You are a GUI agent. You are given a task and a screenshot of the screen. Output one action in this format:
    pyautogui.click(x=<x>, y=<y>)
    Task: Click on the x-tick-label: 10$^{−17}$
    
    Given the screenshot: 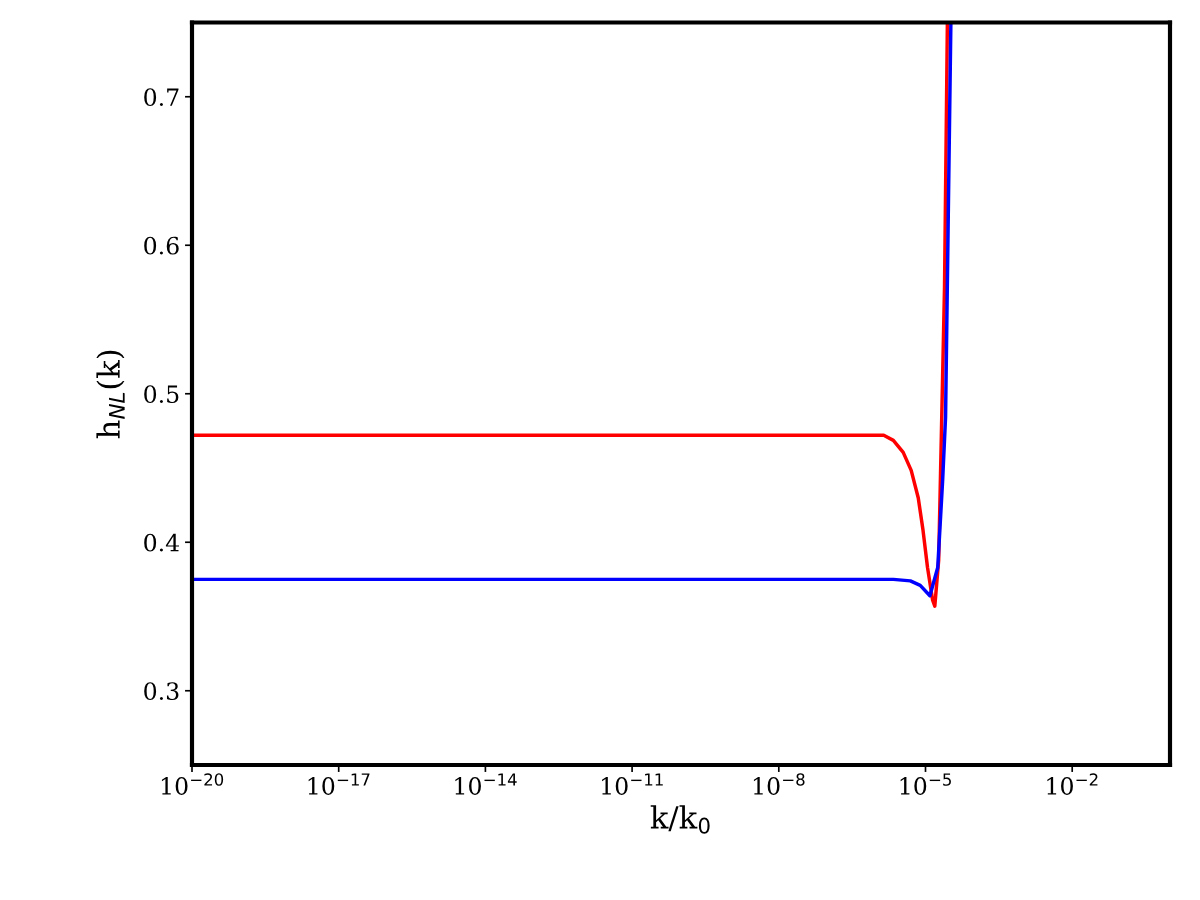 What is the action you would take?
    pyautogui.click(x=339, y=784)
    